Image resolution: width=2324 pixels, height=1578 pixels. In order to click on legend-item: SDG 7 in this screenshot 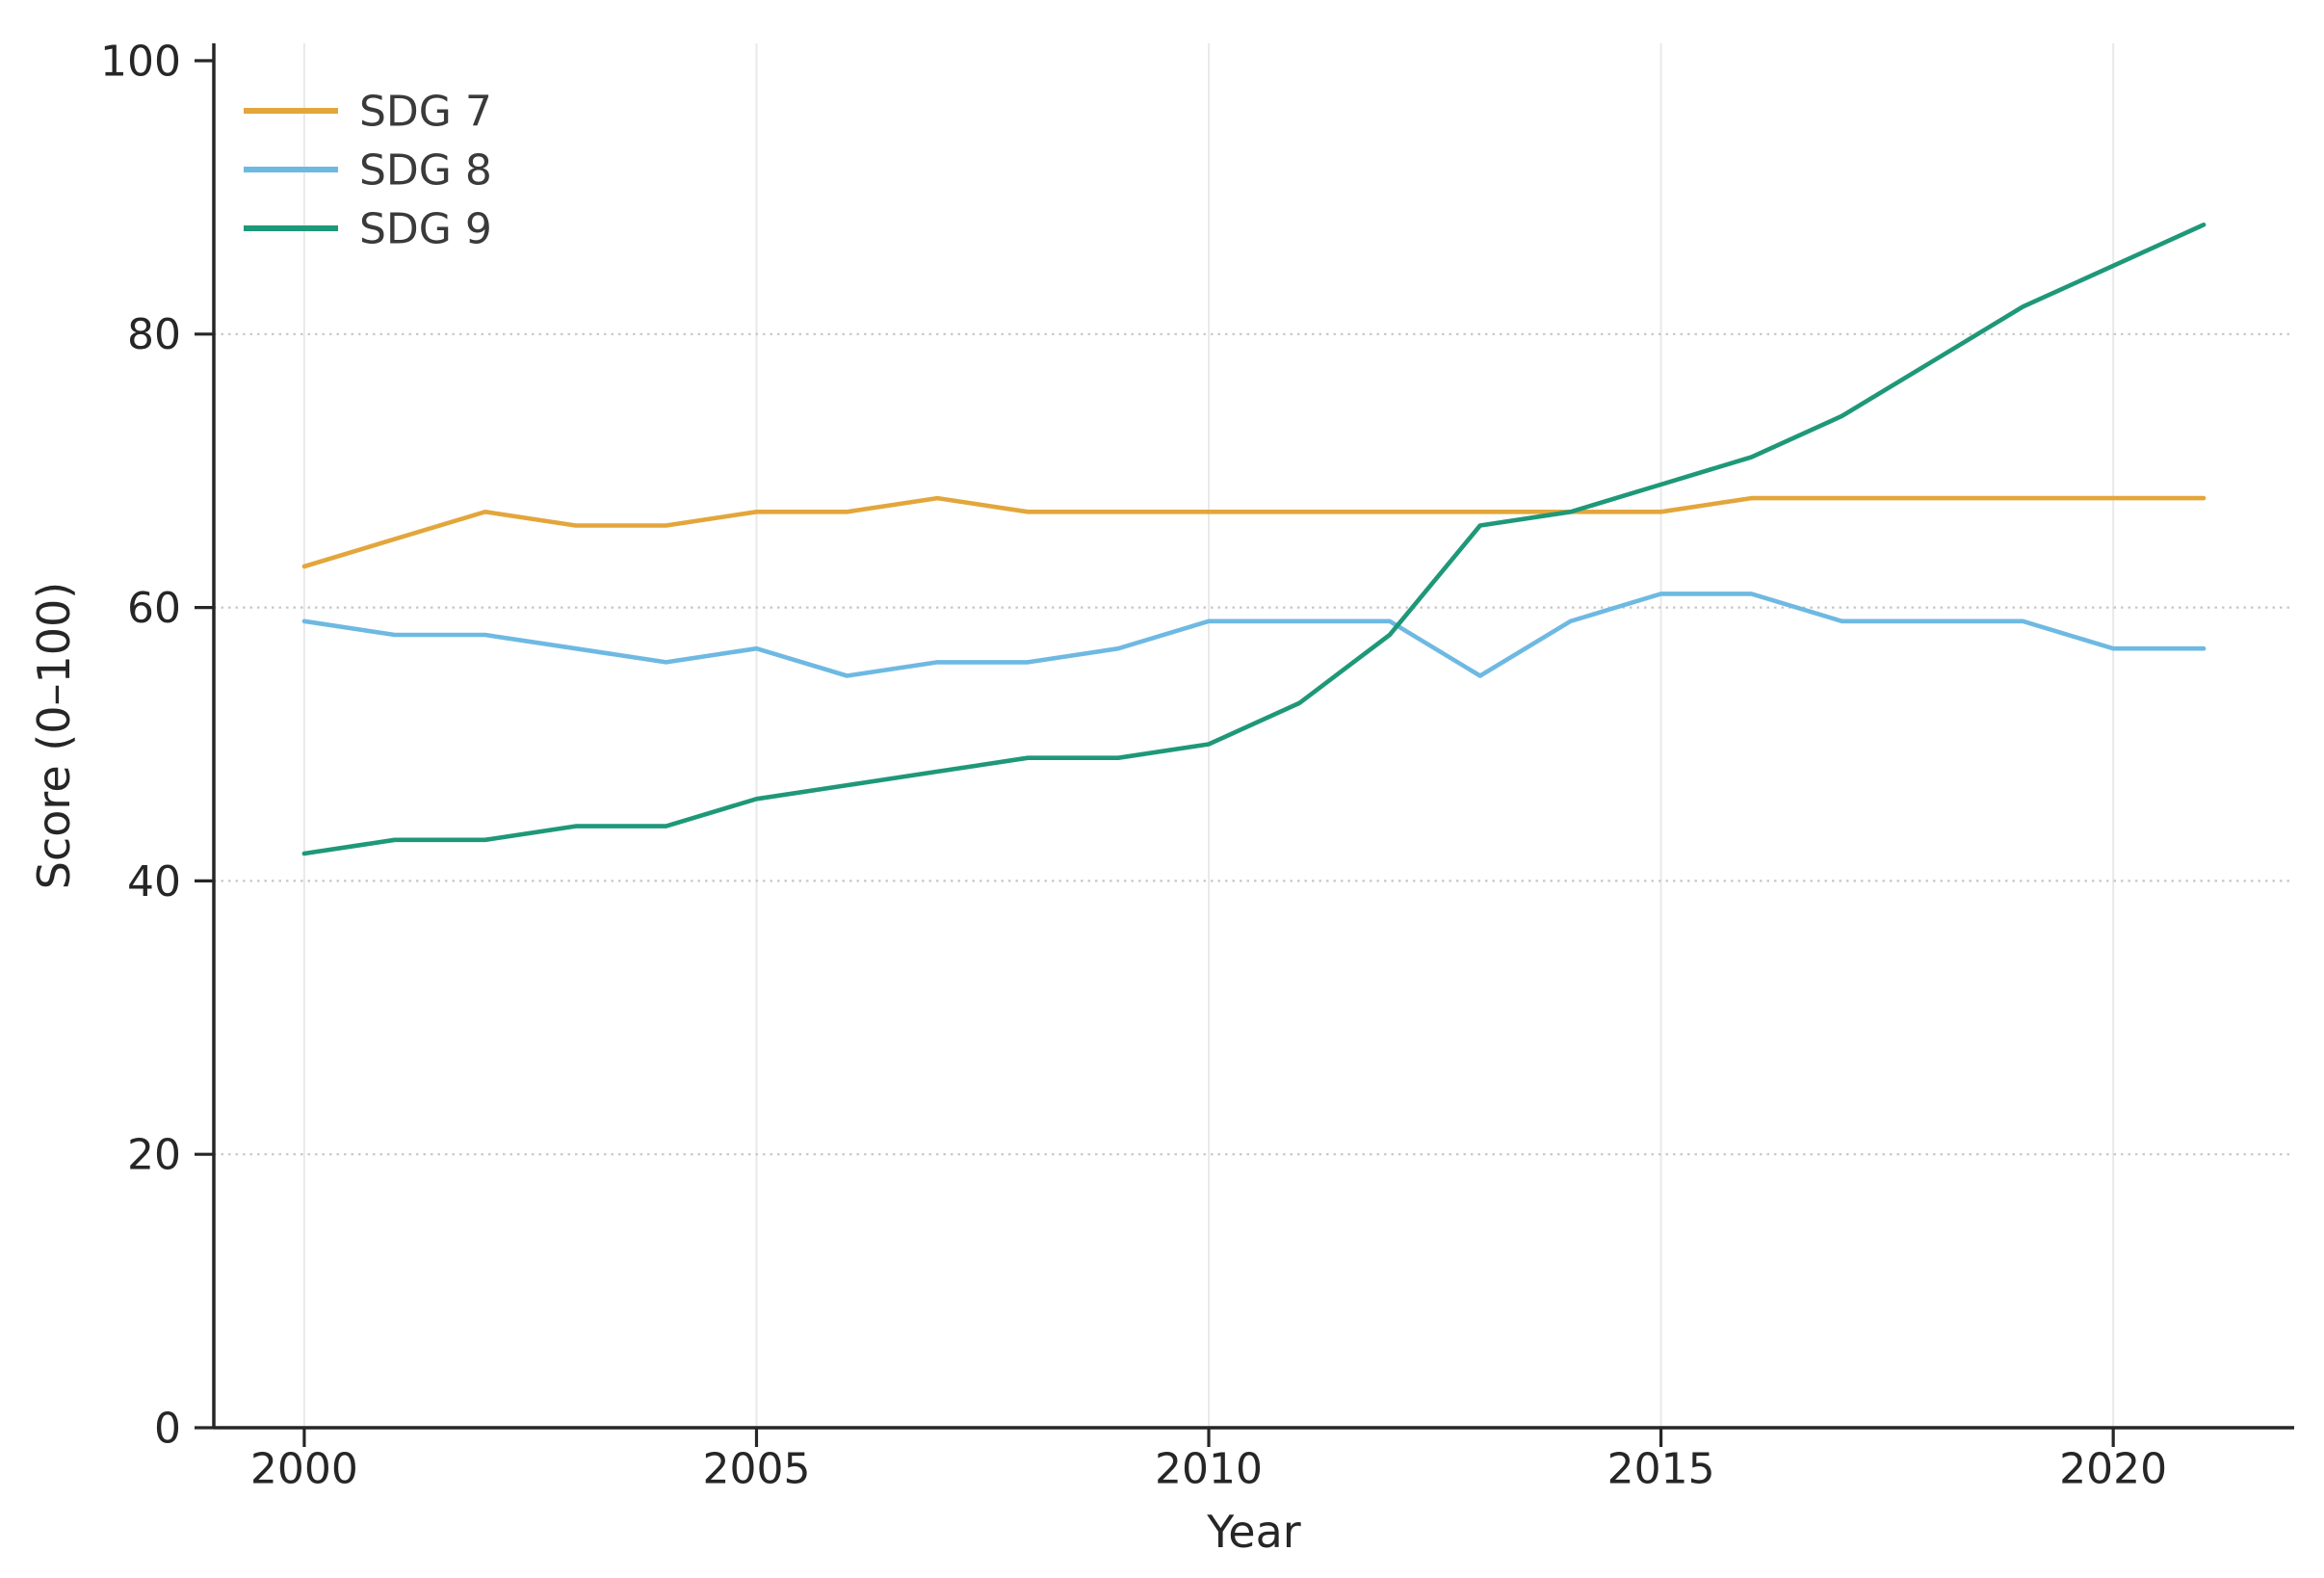, I will do `click(368, 112)`.